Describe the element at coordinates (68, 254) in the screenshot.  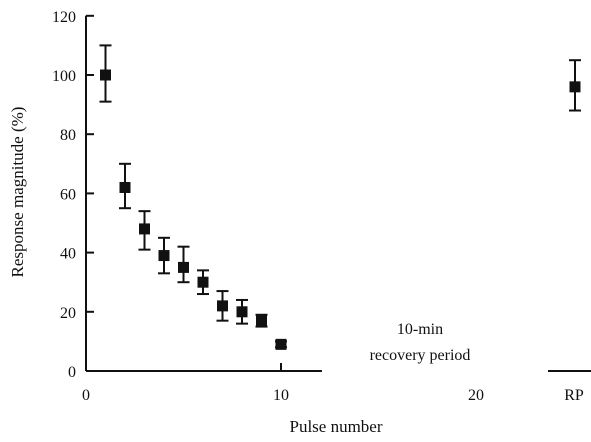
I see `y-tick-label: 40` at that location.